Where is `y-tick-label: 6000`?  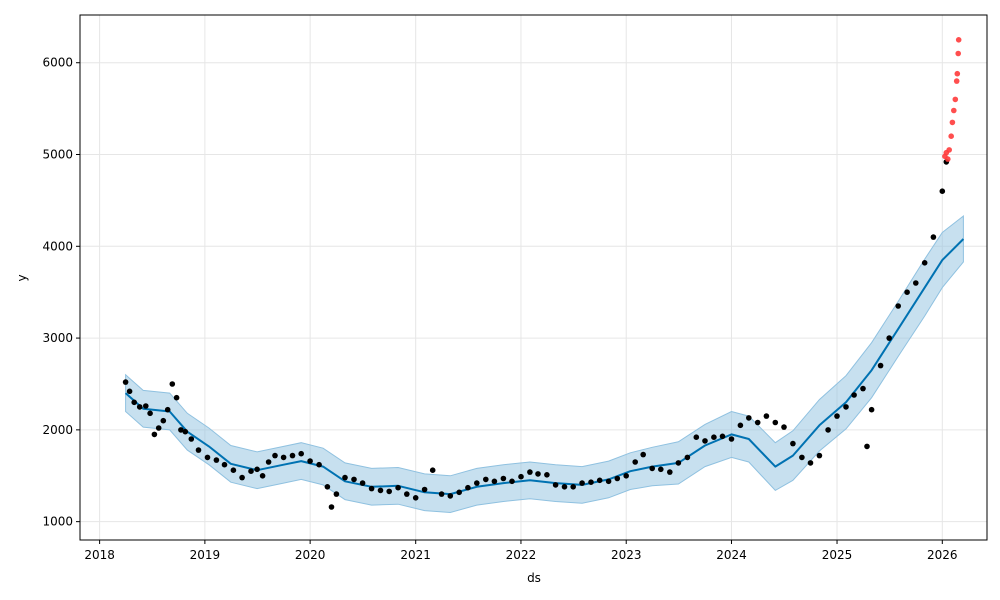
y-tick-label: 6000 is located at coordinates (57, 63).